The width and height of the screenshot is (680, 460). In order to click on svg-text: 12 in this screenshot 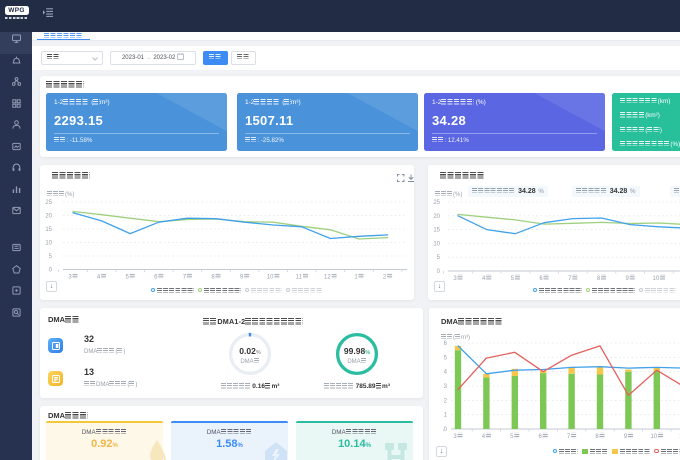, I will do `click(327, 278)`.